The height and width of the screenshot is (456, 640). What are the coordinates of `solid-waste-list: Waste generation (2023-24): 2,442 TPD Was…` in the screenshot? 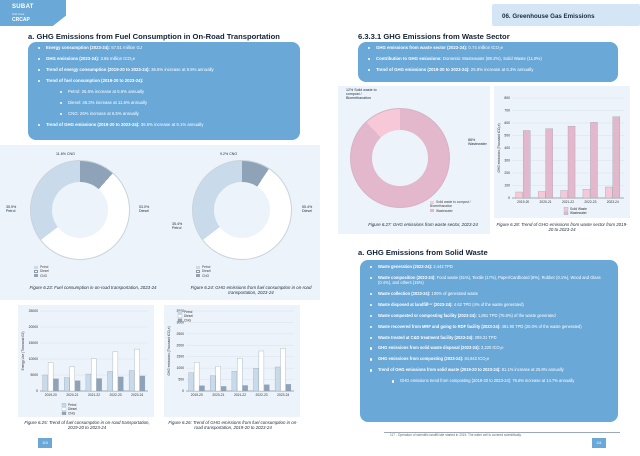 It's located at (489, 324).